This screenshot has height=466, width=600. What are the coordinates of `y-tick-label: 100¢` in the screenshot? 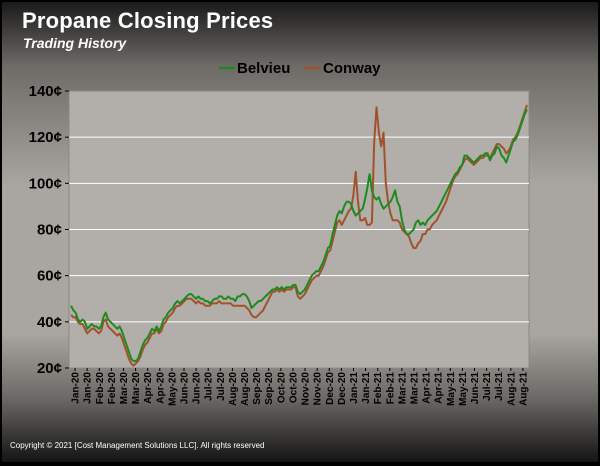 It's located at (45, 183).